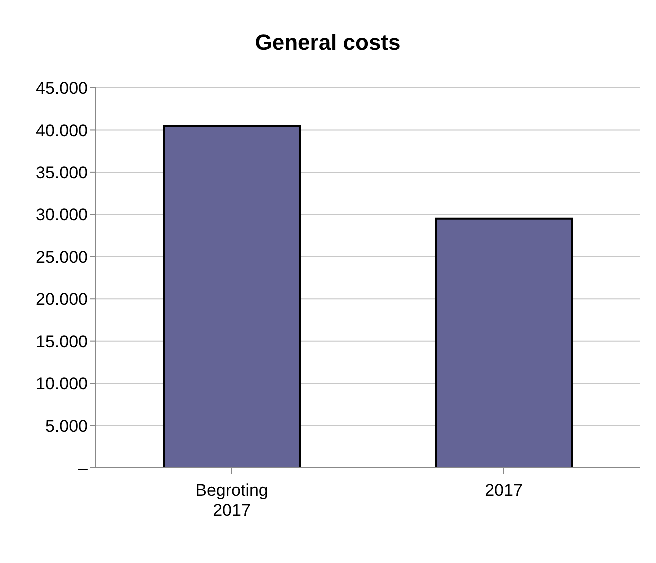  What do you see at coordinates (62, 172) in the screenshot?
I see `y-tick-label: 35.000` at bounding box center [62, 172].